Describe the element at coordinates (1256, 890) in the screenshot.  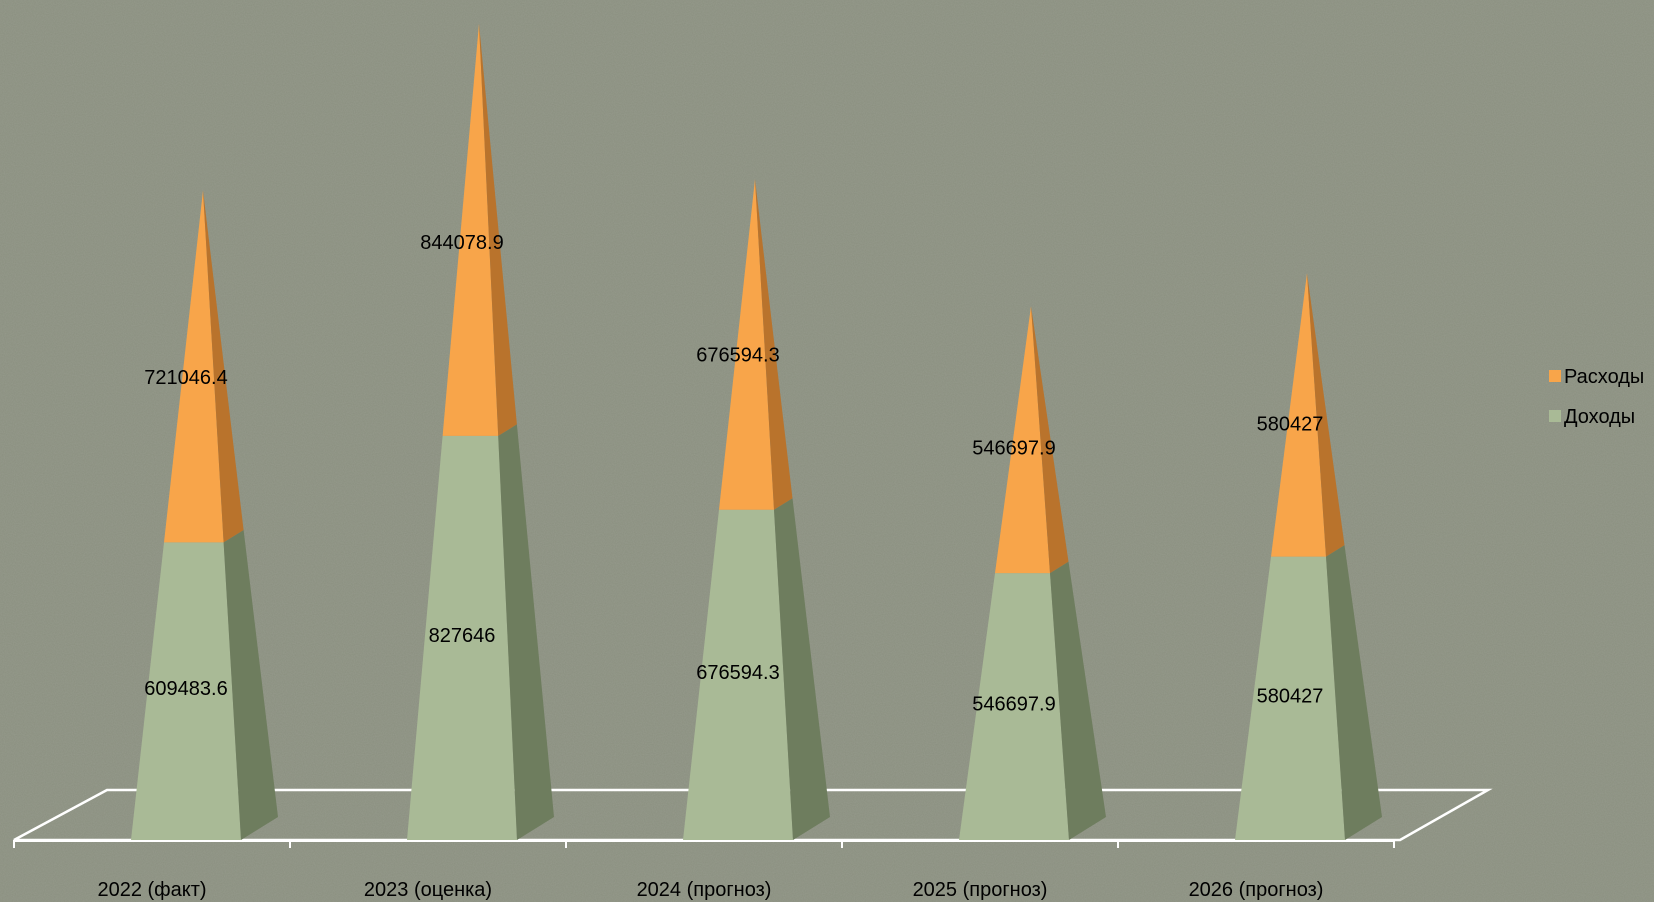
I see `x-tick-label: 2026 (прогноз)` at that location.